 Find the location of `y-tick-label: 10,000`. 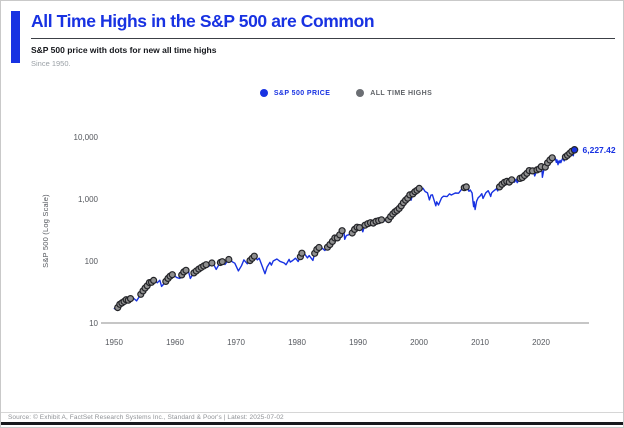

y-tick-label: 10,000 is located at coordinates (86, 137).